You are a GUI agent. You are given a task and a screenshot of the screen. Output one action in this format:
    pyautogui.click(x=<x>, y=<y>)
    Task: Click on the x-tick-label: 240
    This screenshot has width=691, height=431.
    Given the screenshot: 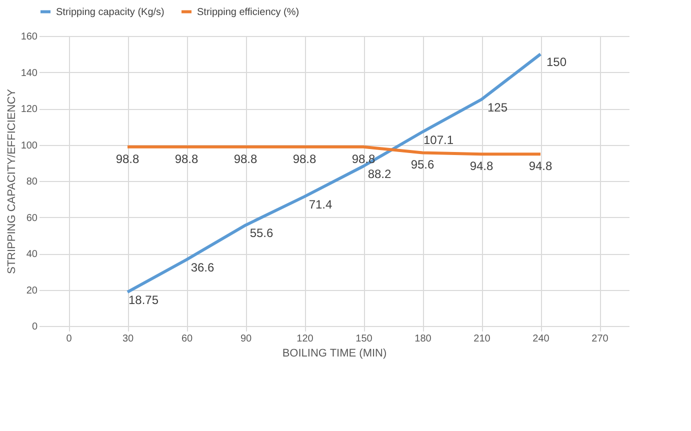 What is the action you would take?
    pyautogui.click(x=541, y=339)
    